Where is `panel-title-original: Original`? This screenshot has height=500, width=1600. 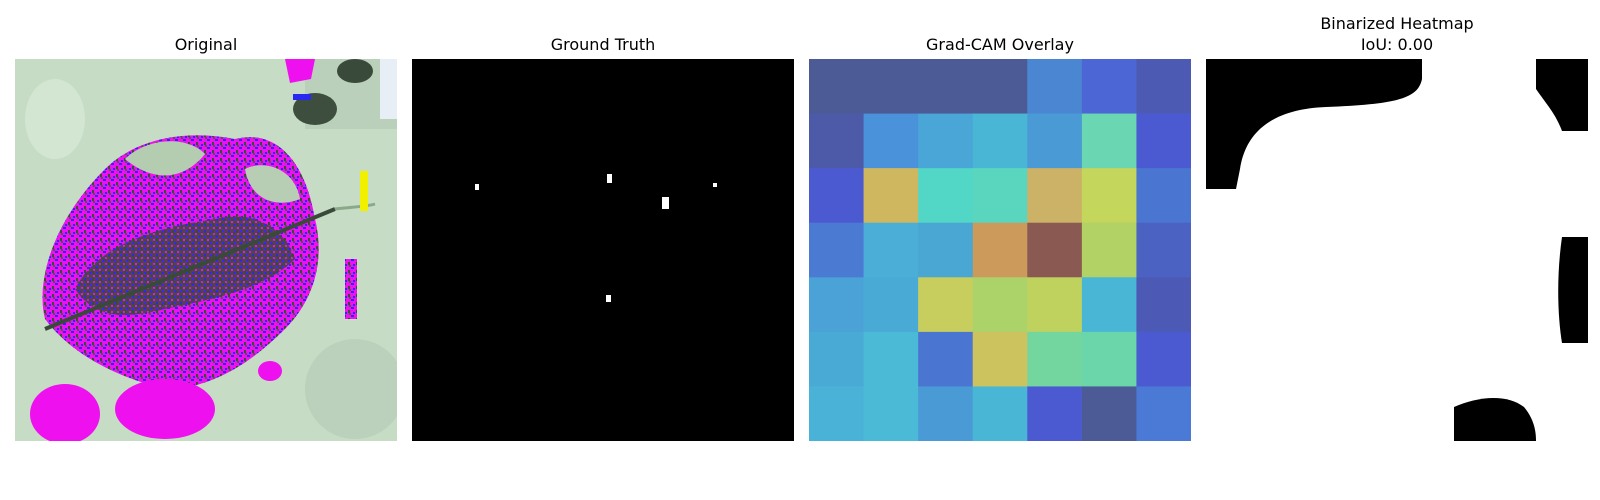 panel-title-original: Original is located at coordinates (206, 44).